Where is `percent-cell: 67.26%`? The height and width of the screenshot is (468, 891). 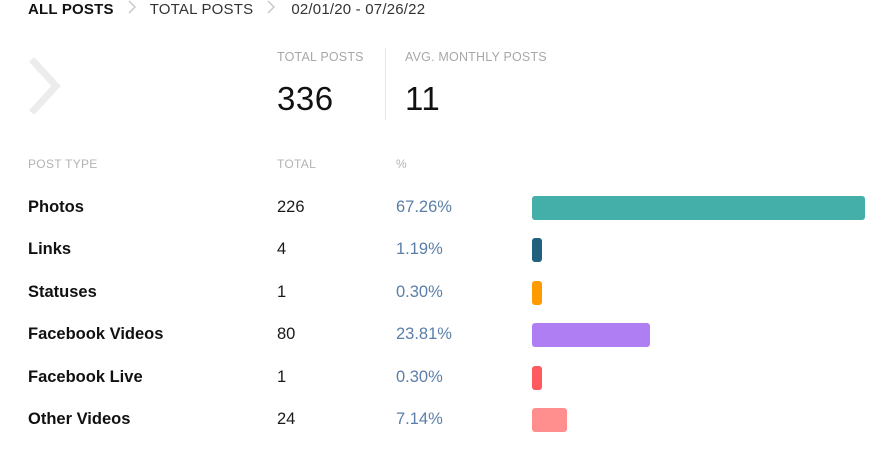
percent-cell: 67.26% is located at coordinates (424, 207).